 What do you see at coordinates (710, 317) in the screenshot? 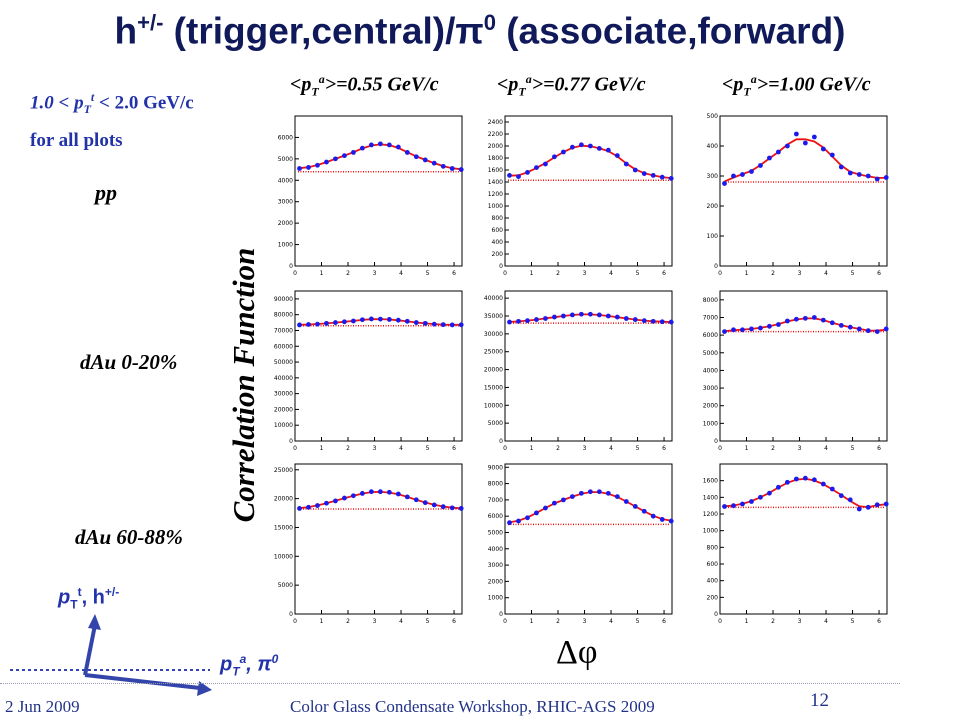
I see `y-tick-label: 7000` at bounding box center [710, 317].